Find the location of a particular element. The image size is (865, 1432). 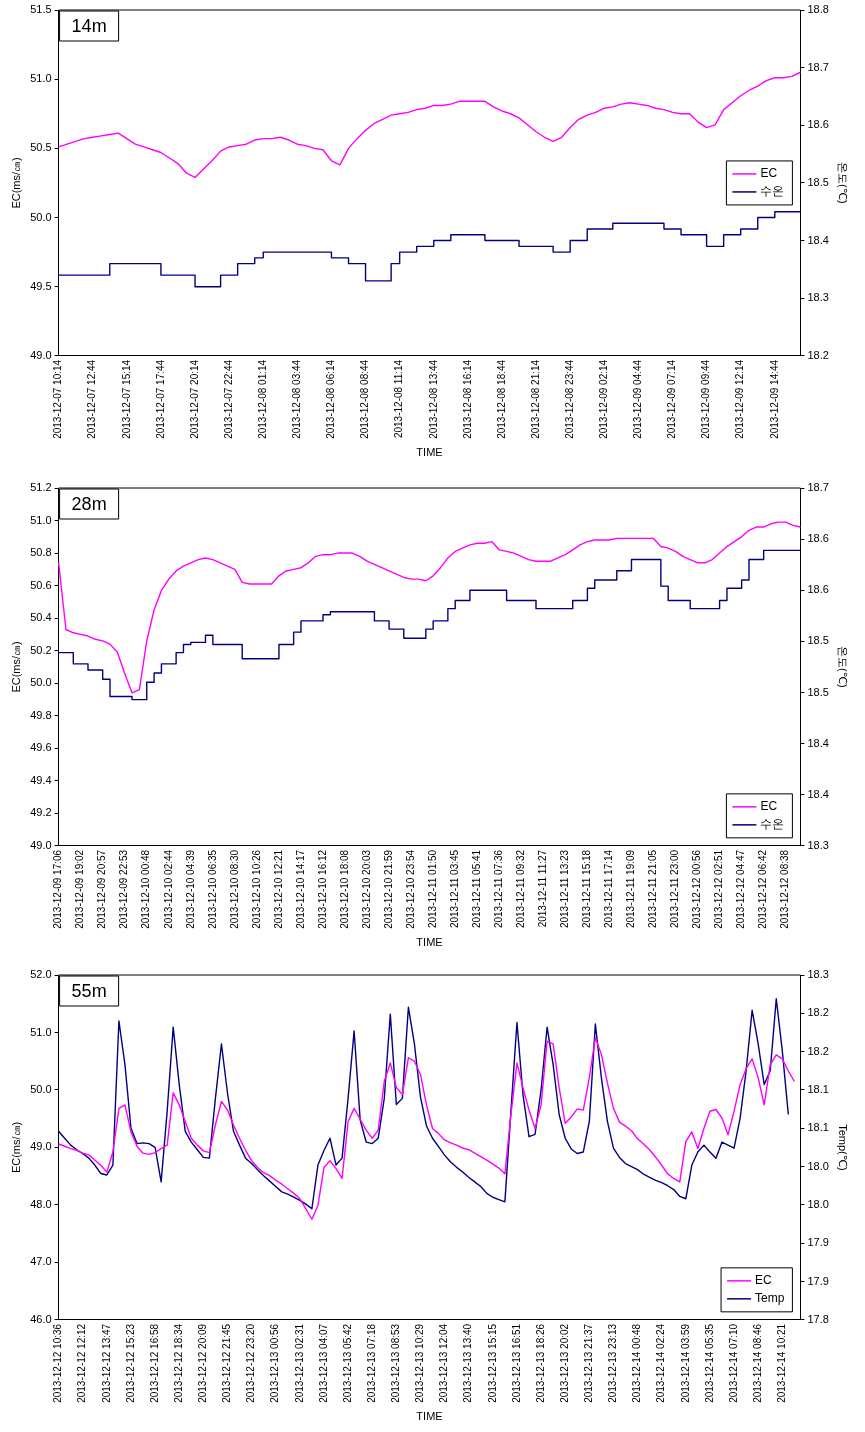

y2-tick-label: 18.1 is located at coordinates (818, 1088).